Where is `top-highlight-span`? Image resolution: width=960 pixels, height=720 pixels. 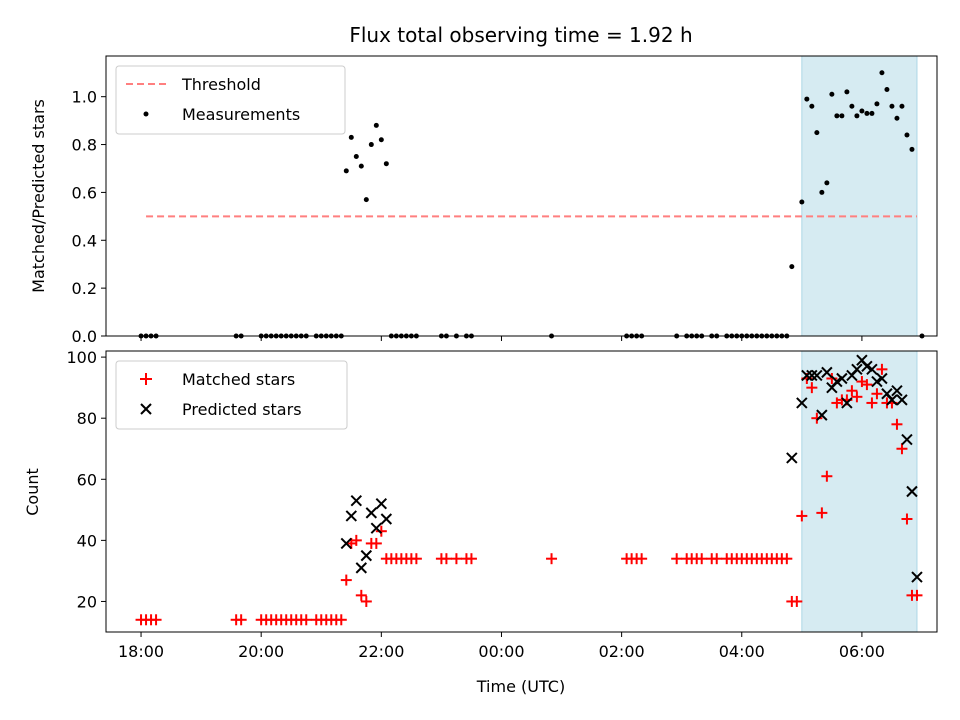 top-highlight-span is located at coordinates (859, 196).